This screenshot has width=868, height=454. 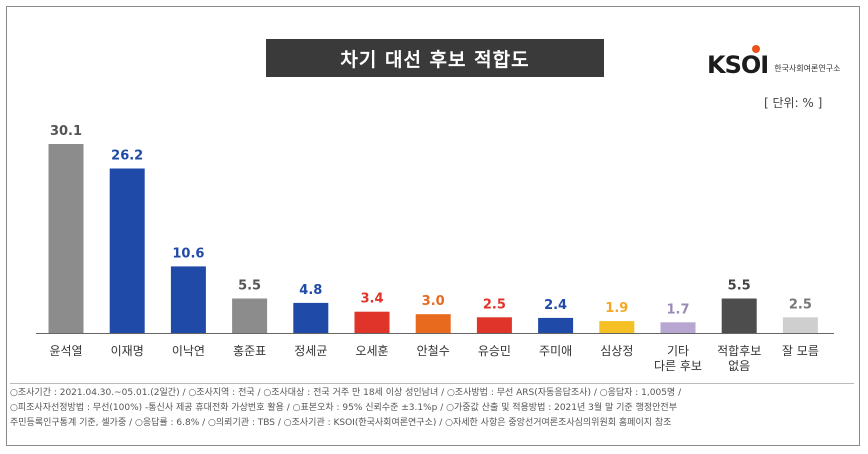 What do you see at coordinates (739, 351) in the screenshot?
I see `category-label-11-line-0: 적합후보` at bounding box center [739, 351].